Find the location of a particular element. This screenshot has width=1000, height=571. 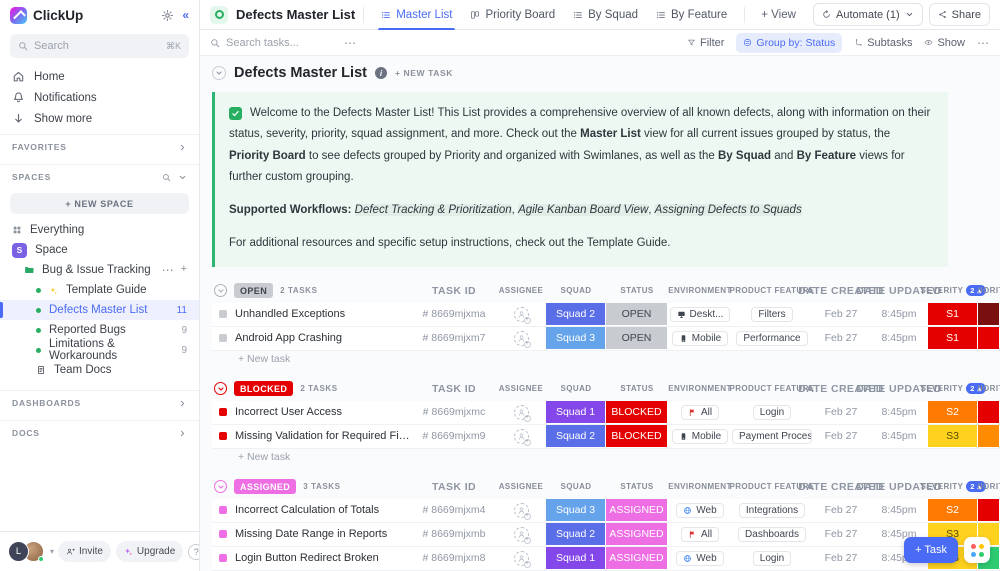

task-name-cell: Login Button Redirect Broken is located at coordinates (312, 558).